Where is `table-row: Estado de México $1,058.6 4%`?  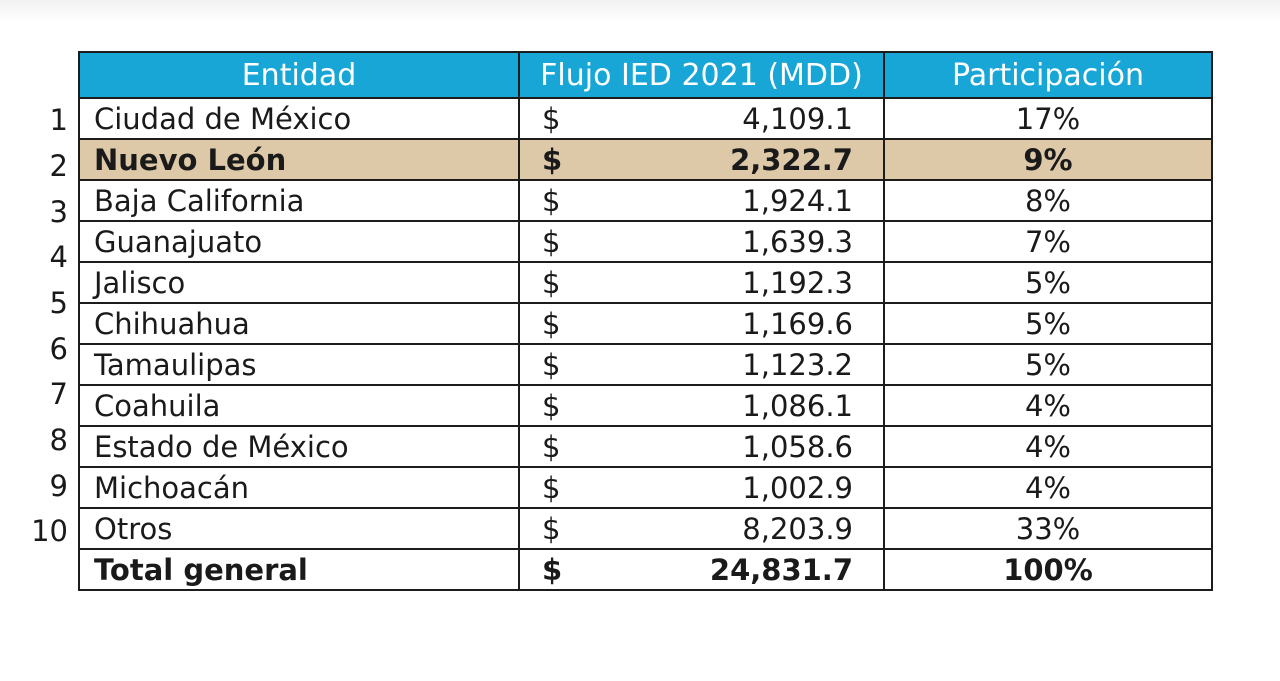
table-row: Estado de México $1,058.6 4% is located at coordinates (645, 446).